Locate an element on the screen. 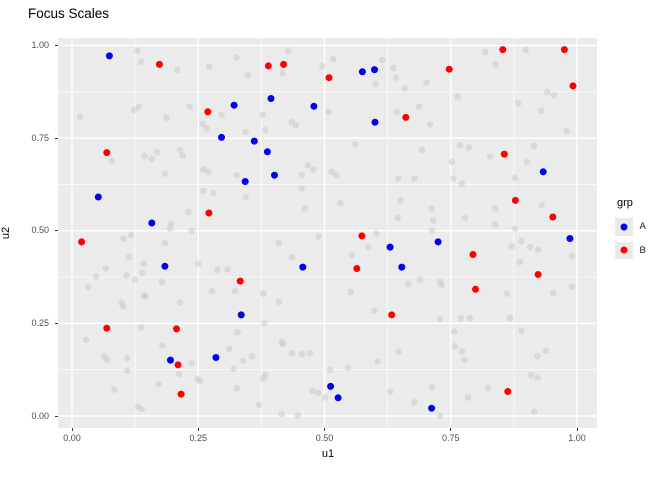 The image size is (672, 480). x-axis-title: u1 is located at coordinates (328, 454).